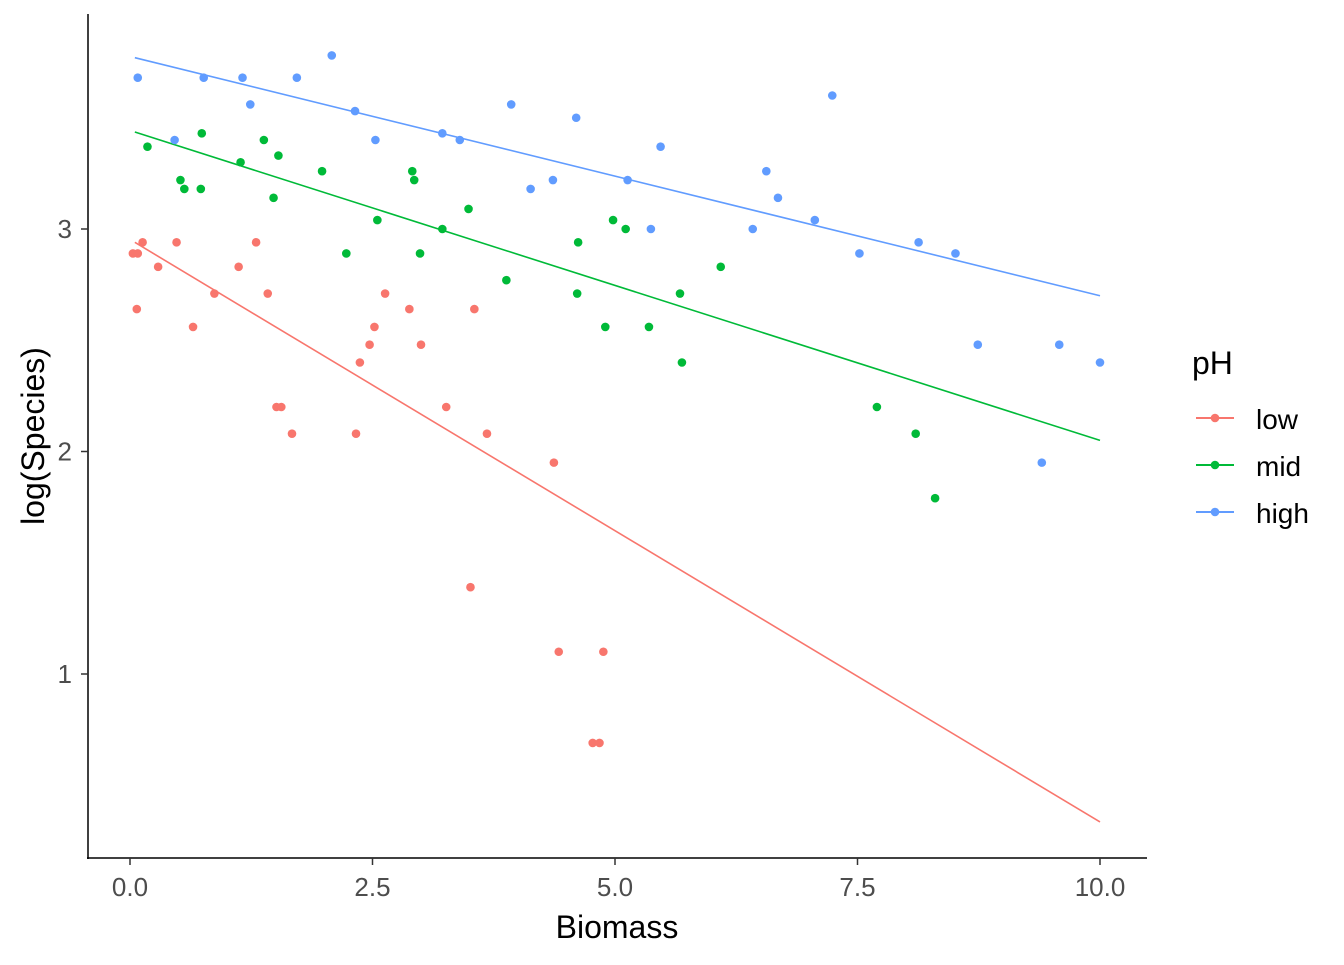  What do you see at coordinates (1252, 513) in the screenshot?
I see `legend-item-high: high` at bounding box center [1252, 513].